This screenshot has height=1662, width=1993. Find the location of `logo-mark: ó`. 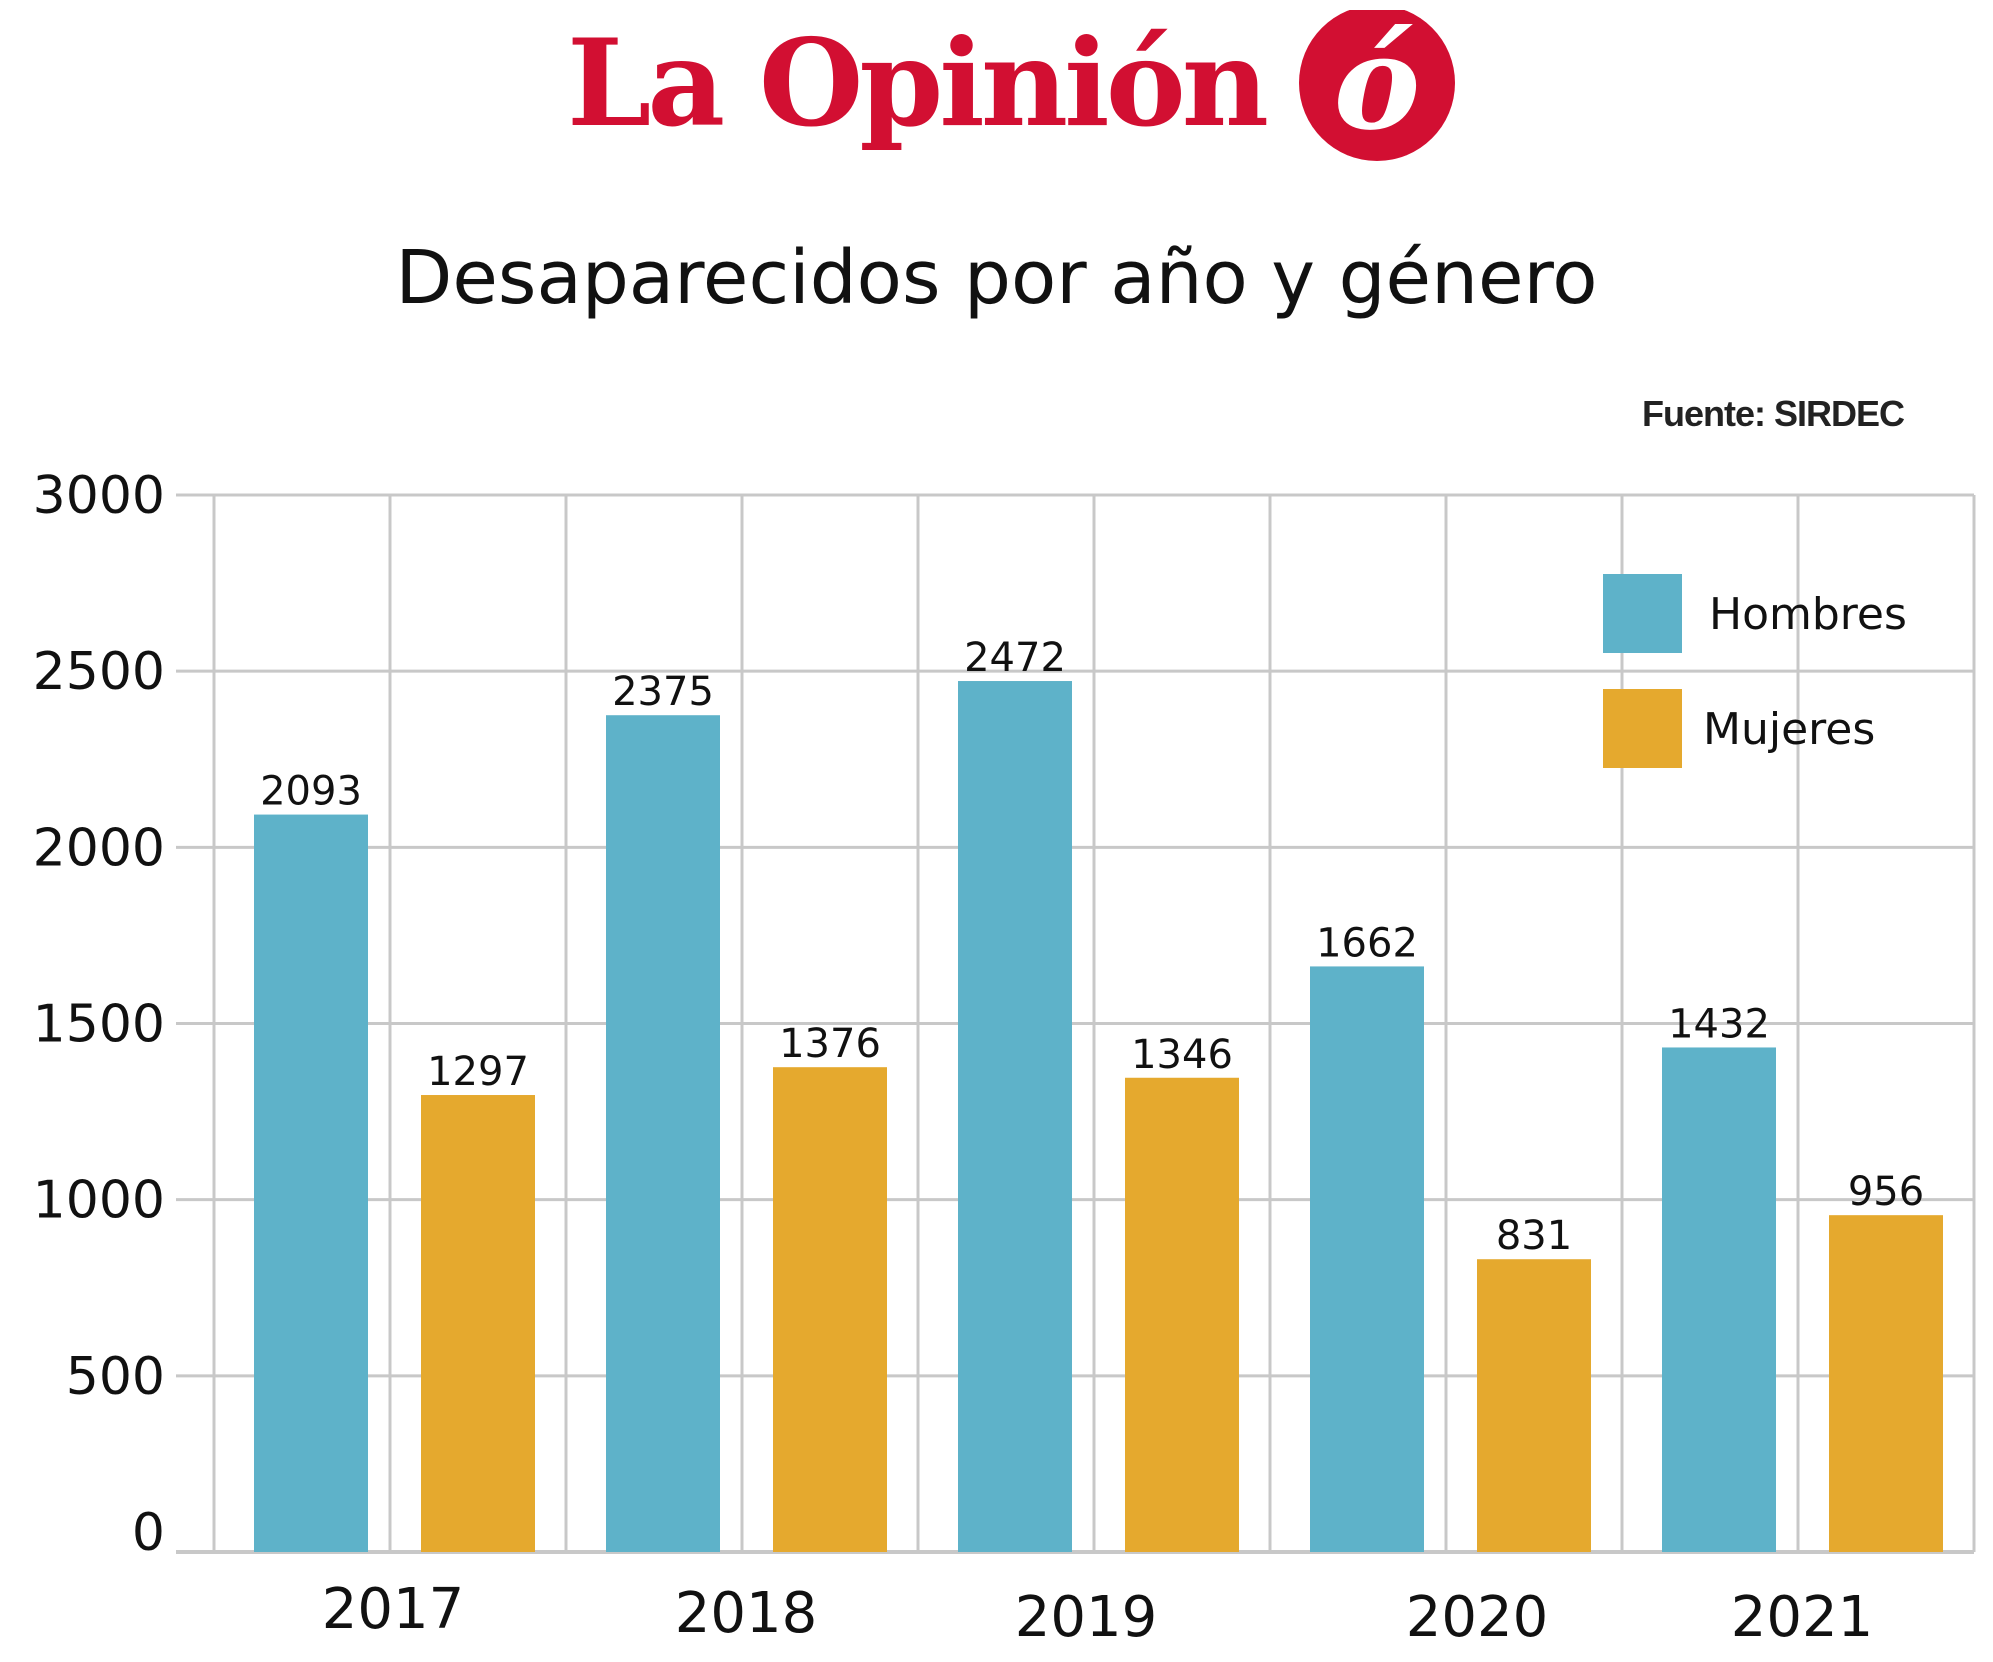

logo-mark: ó is located at coordinates (1377, 84).